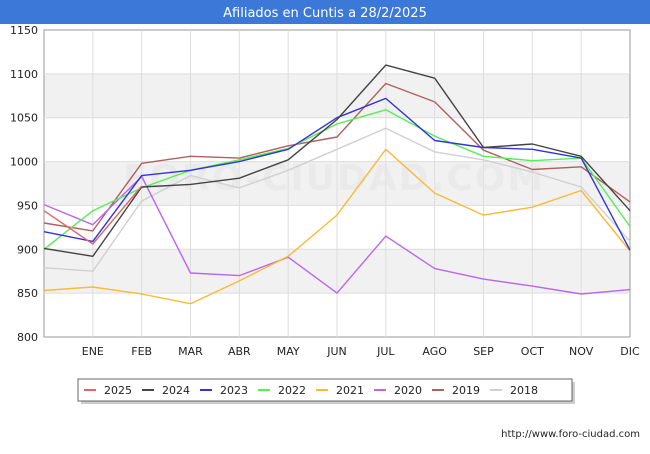 The height and width of the screenshot is (454, 650). I want to click on y-tick-label: 800, so click(27, 337).